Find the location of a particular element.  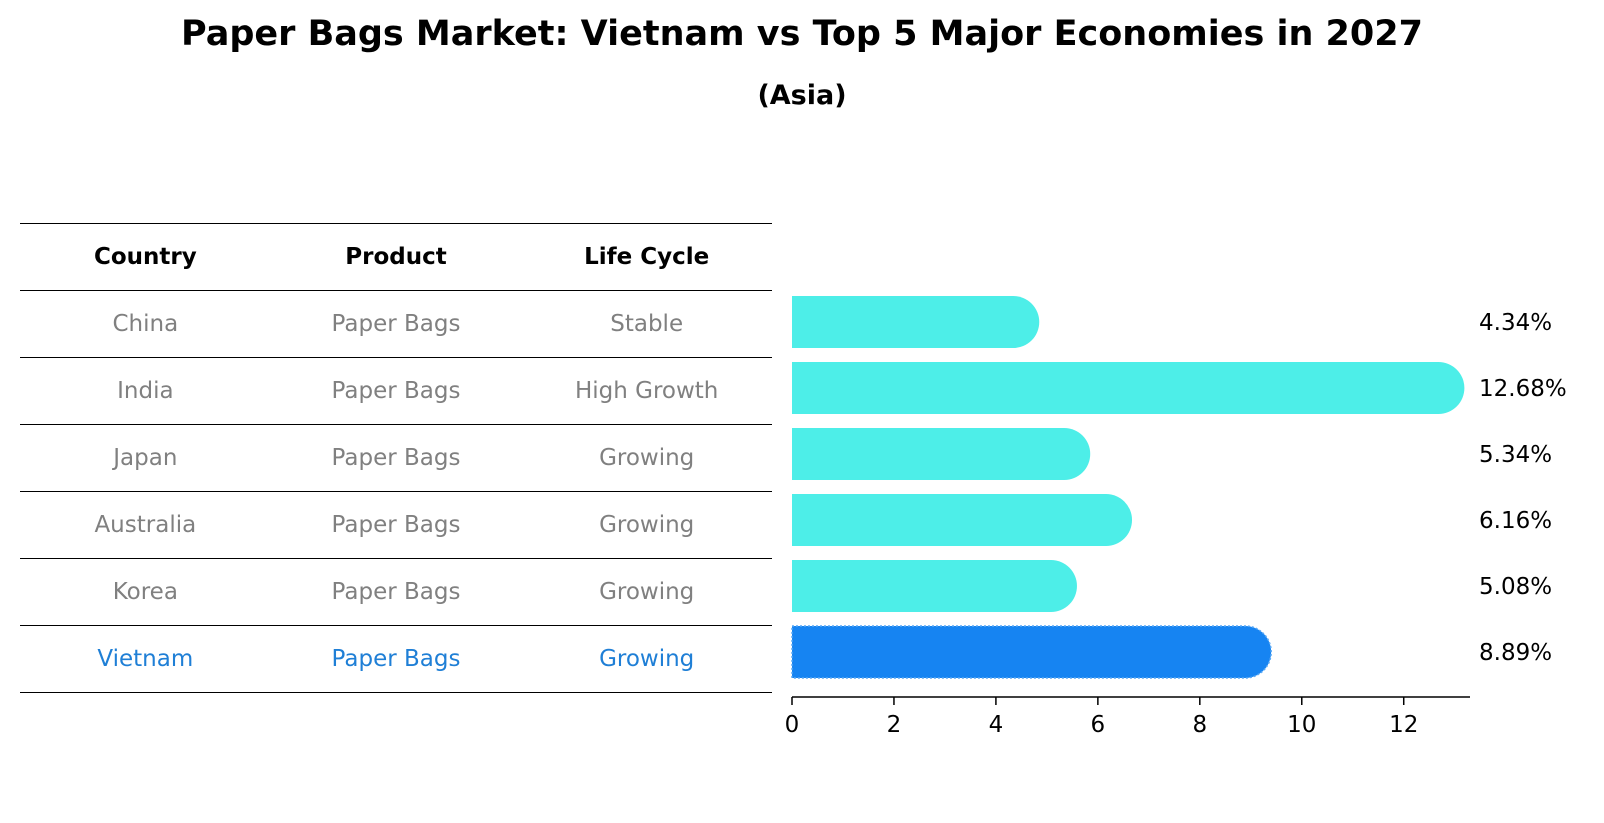

cell-country: Korea is located at coordinates (145, 592).